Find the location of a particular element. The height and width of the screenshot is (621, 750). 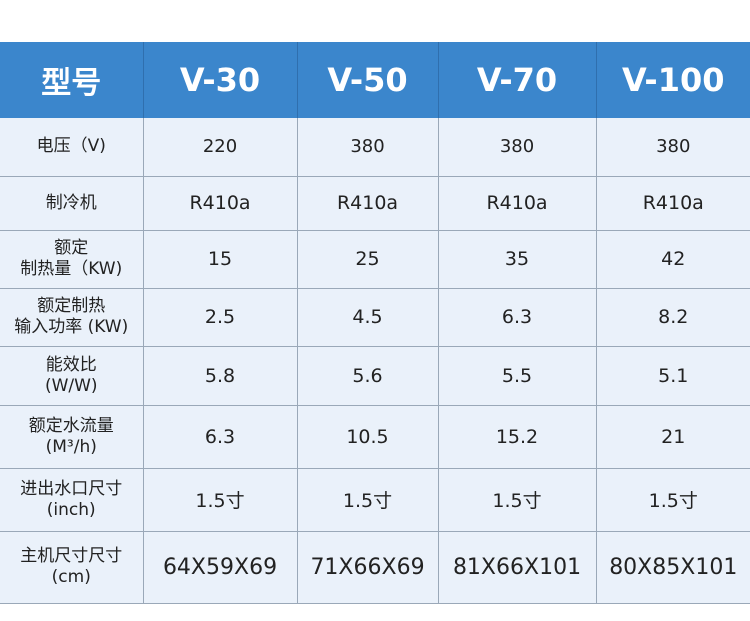

table-cell: 21 is located at coordinates (673, 437).